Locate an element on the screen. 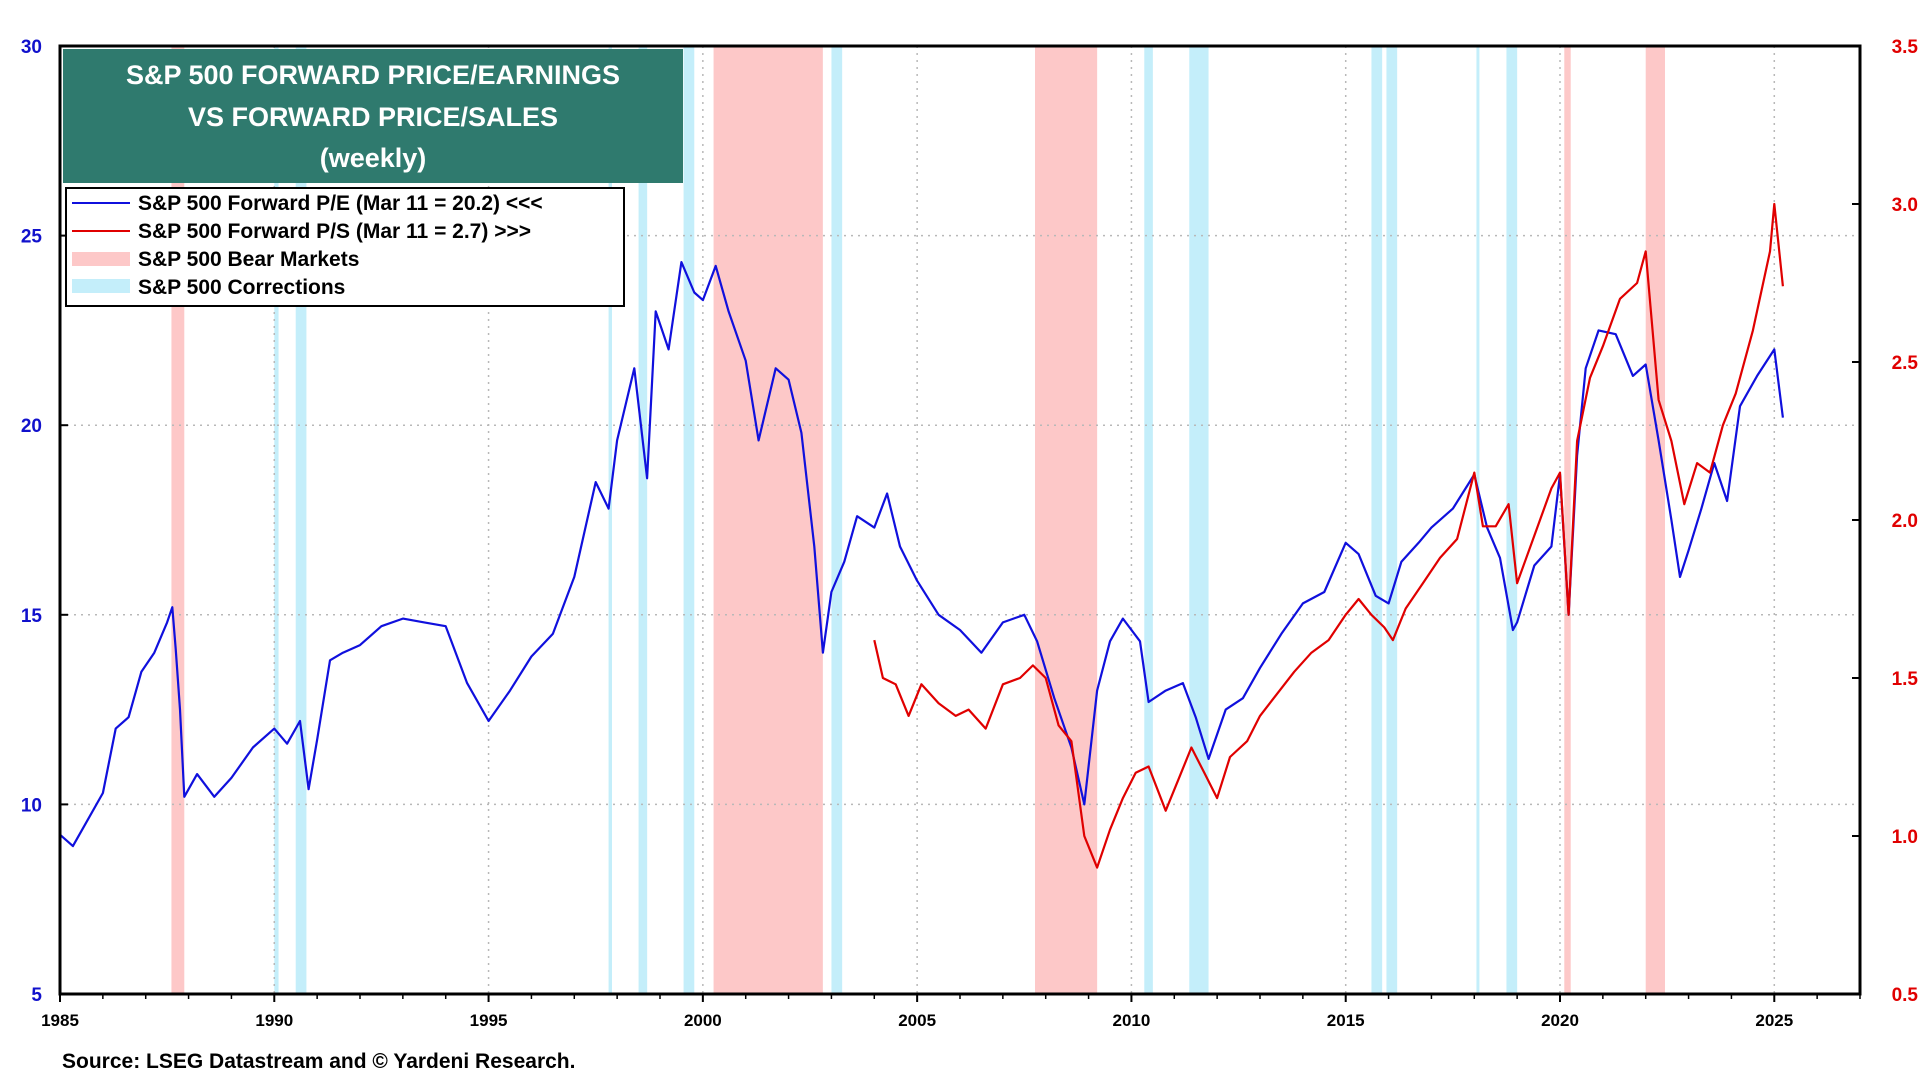  legend-swatch-corrections is located at coordinates (101, 286).